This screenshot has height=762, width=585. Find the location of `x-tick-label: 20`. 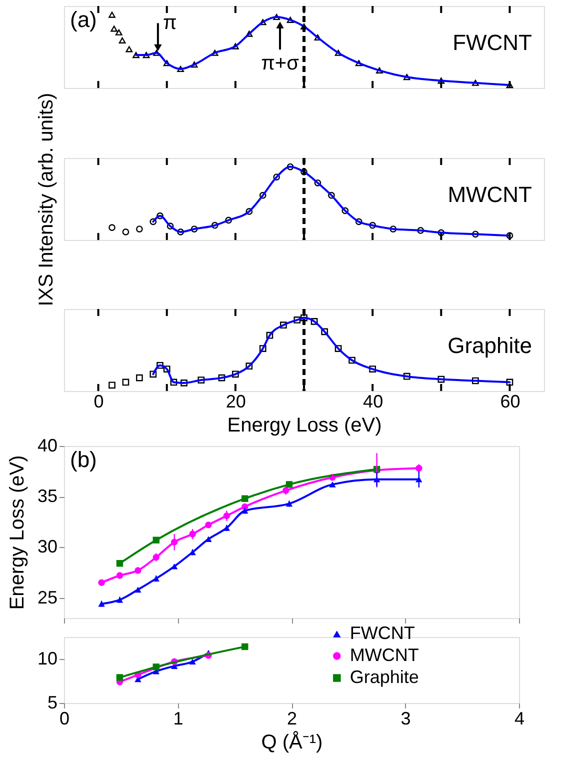

x-tick-label: 20 is located at coordinates (236, 402).